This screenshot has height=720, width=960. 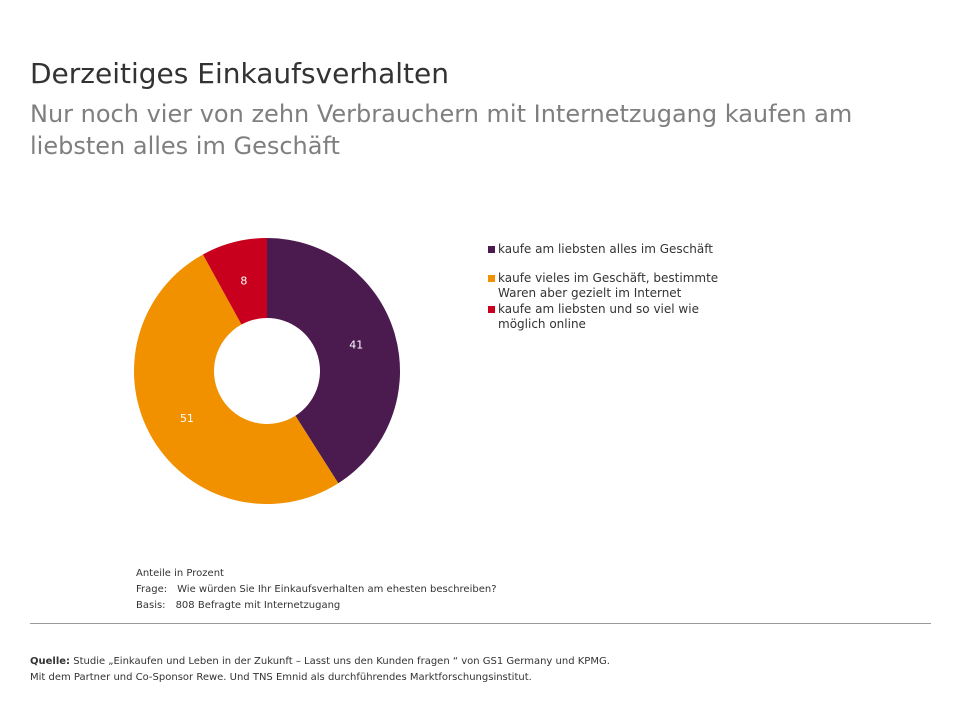 I want to click on unit-note: Anteile in Prozent, so click(x=180, y=573).